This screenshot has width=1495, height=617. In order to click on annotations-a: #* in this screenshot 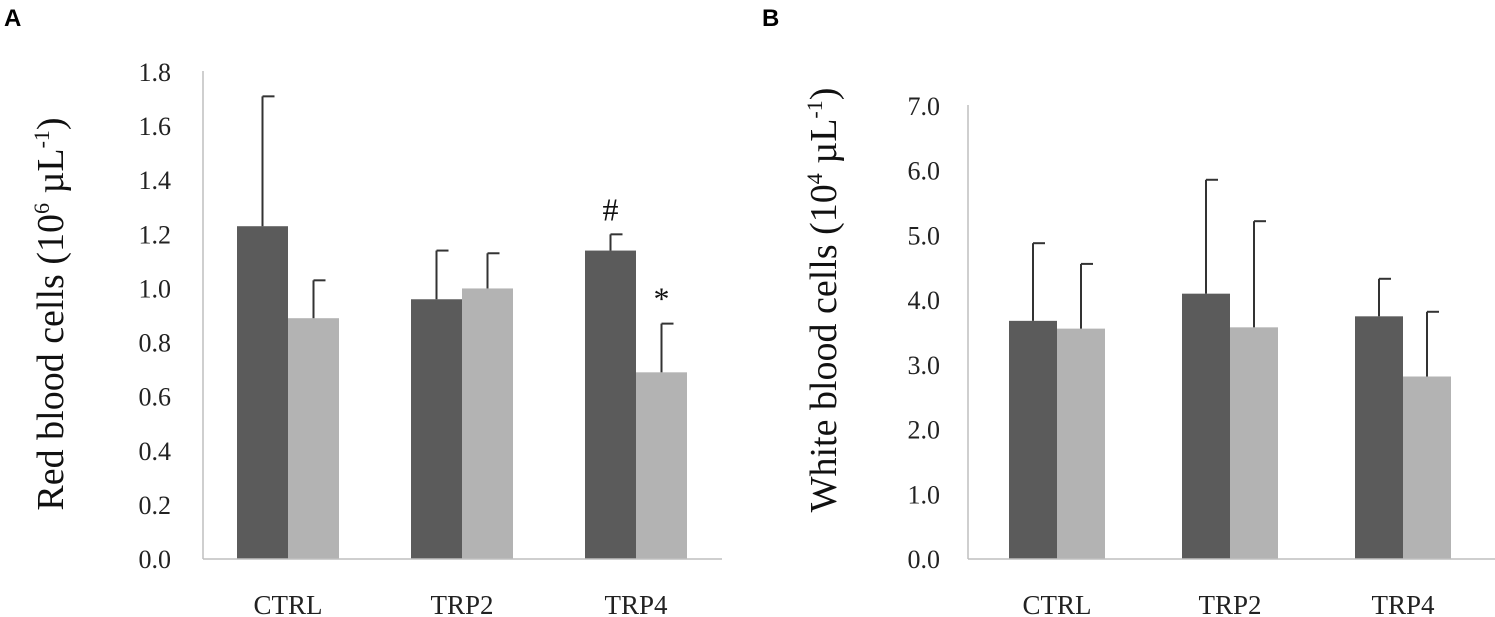, I will do `click(636, 253)`.